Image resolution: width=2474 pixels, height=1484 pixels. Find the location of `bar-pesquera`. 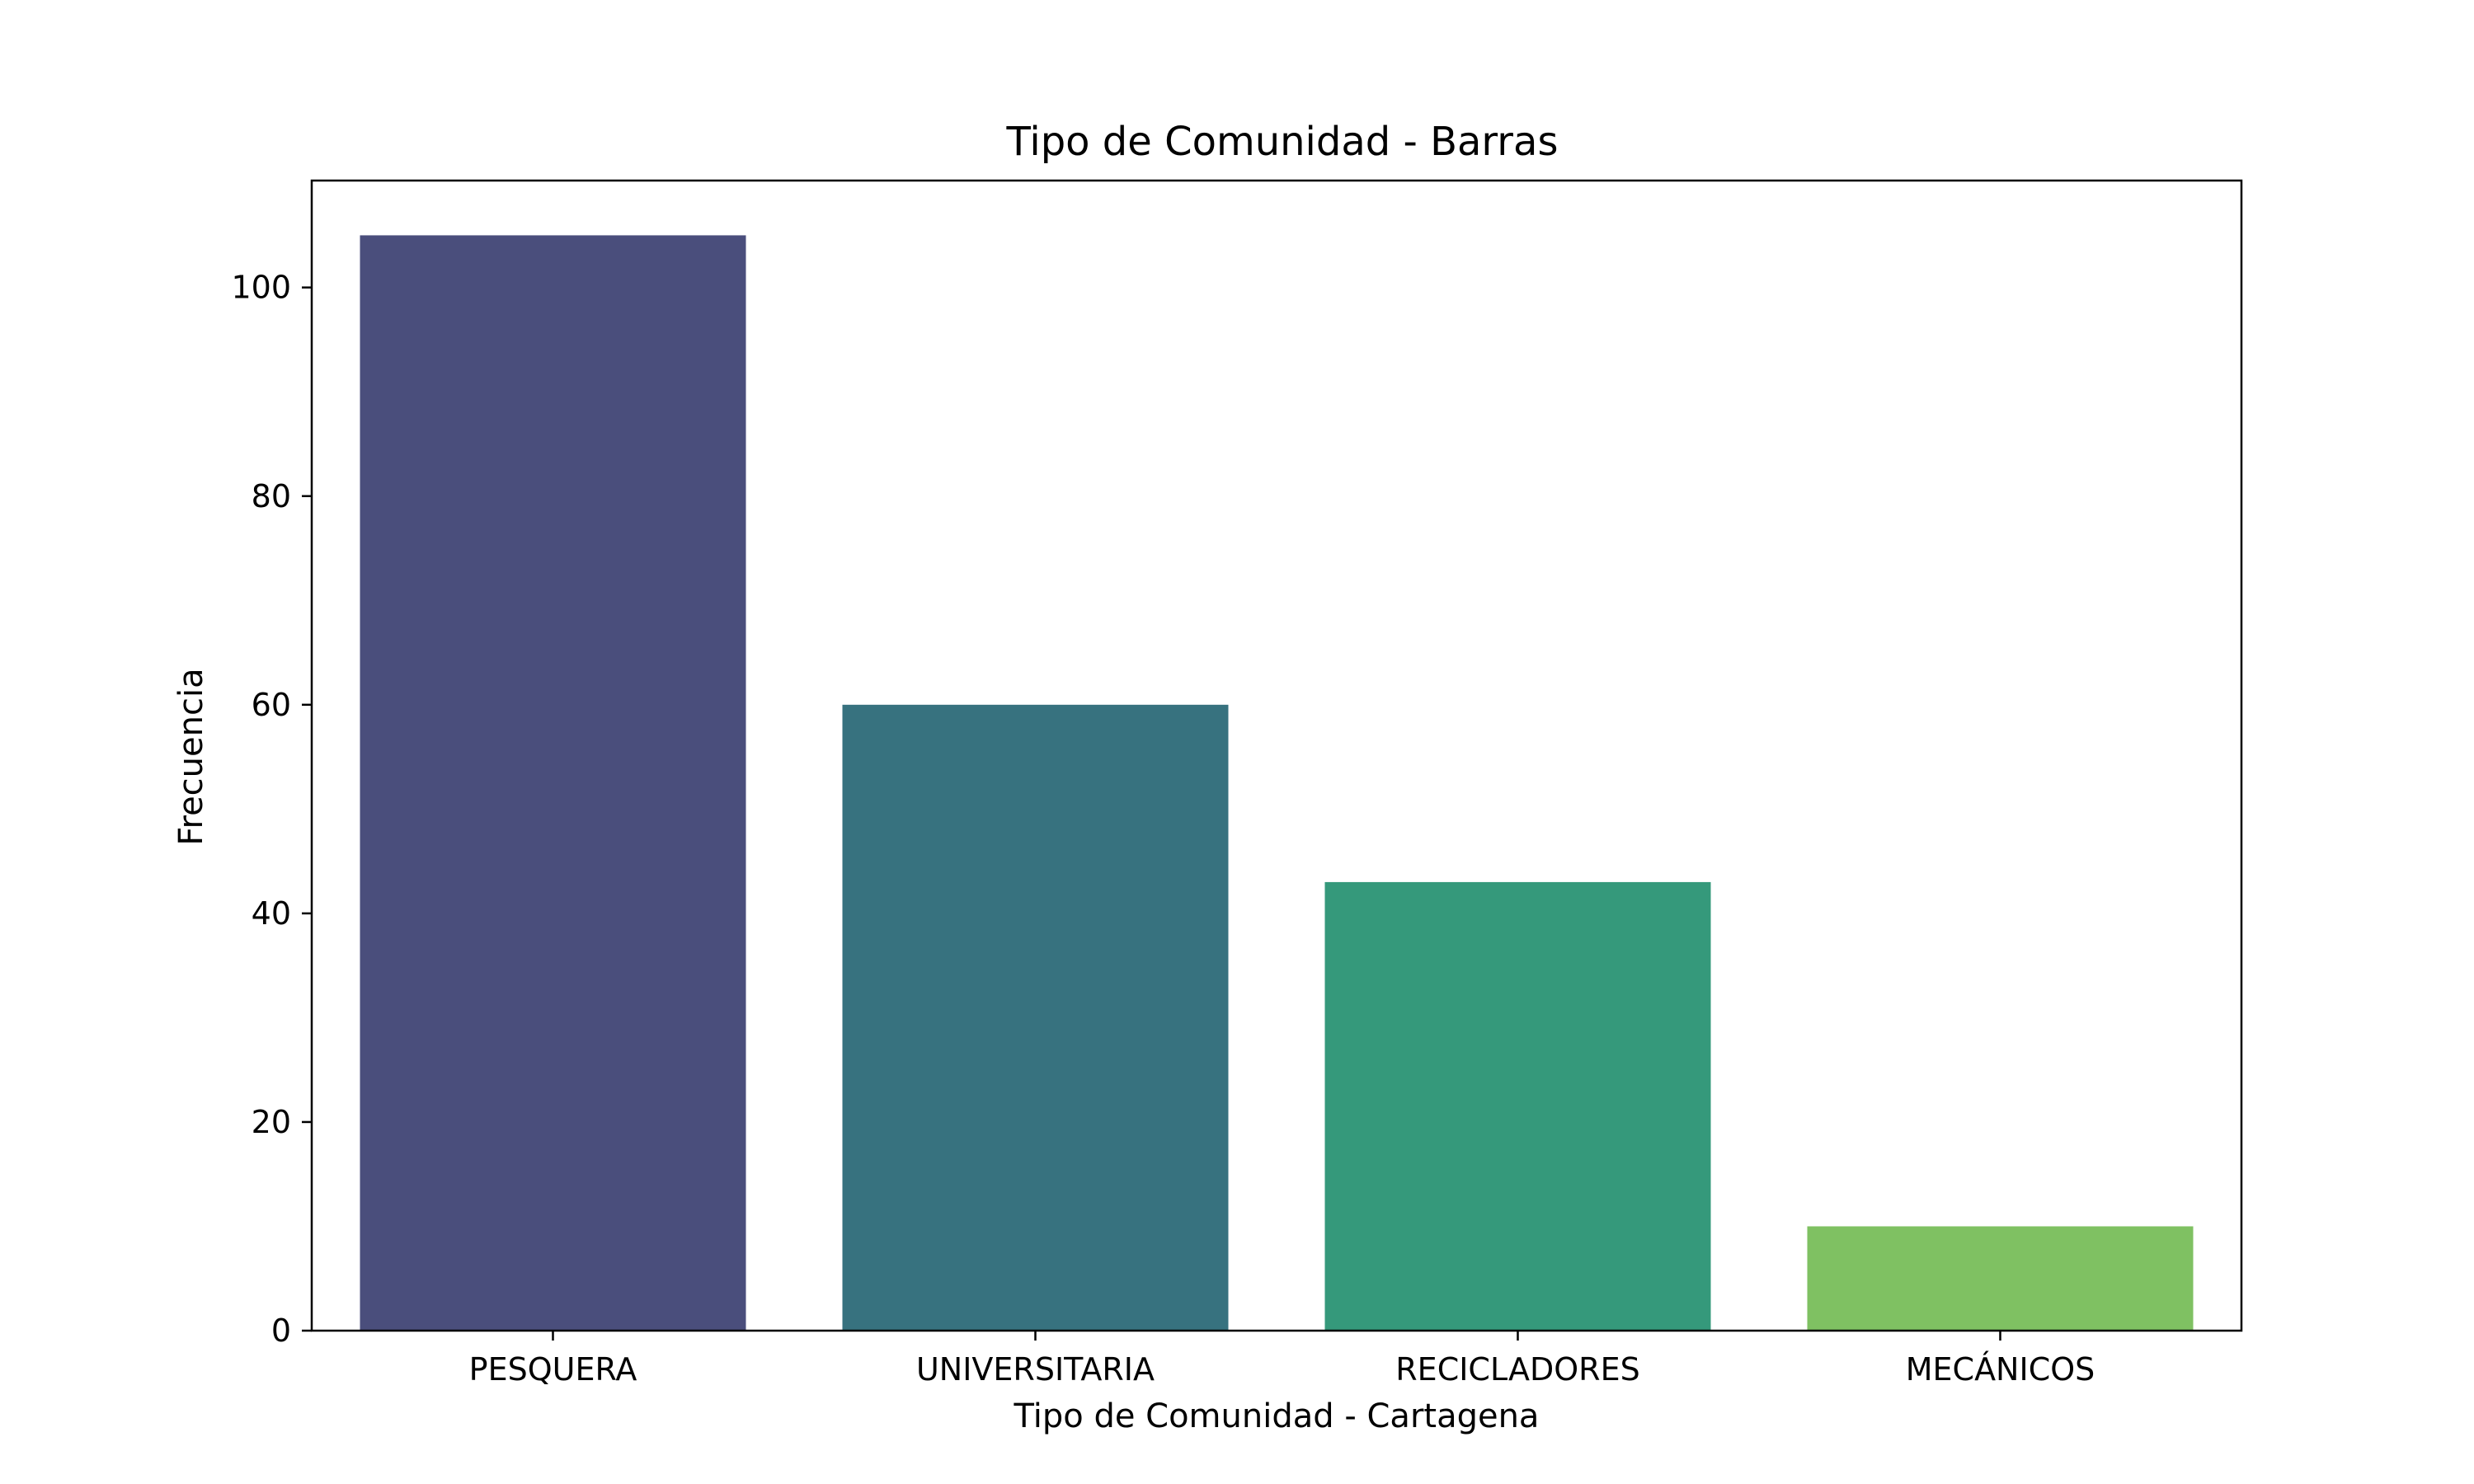

bar-pesquera is located at coordinates (553, 783).